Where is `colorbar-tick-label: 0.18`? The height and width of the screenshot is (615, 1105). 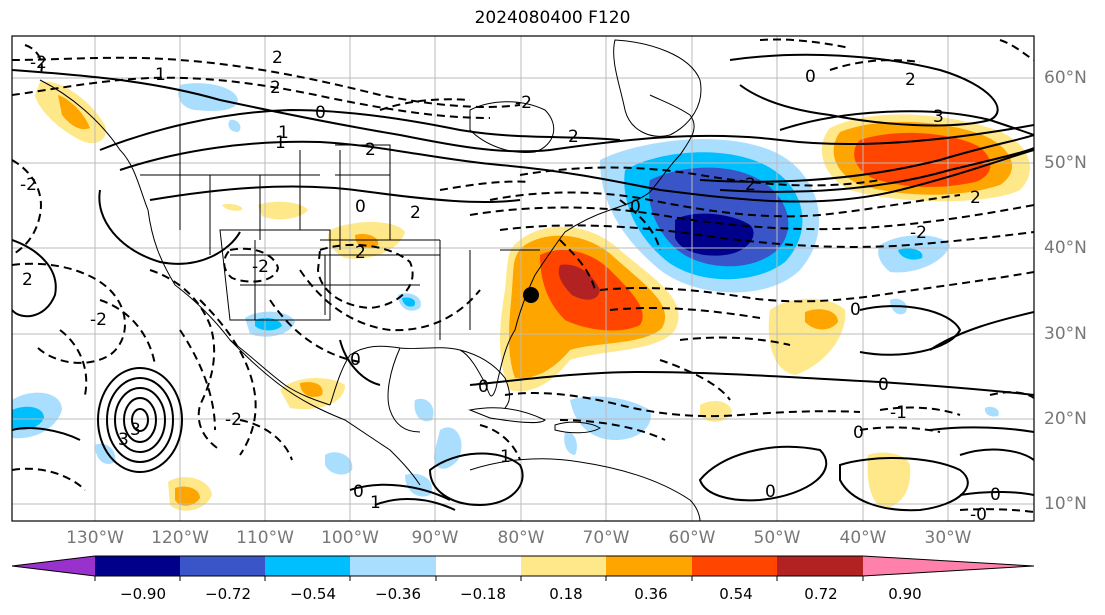
colorbar-tick-label: 0.18 is located at coordinates (566, 594).